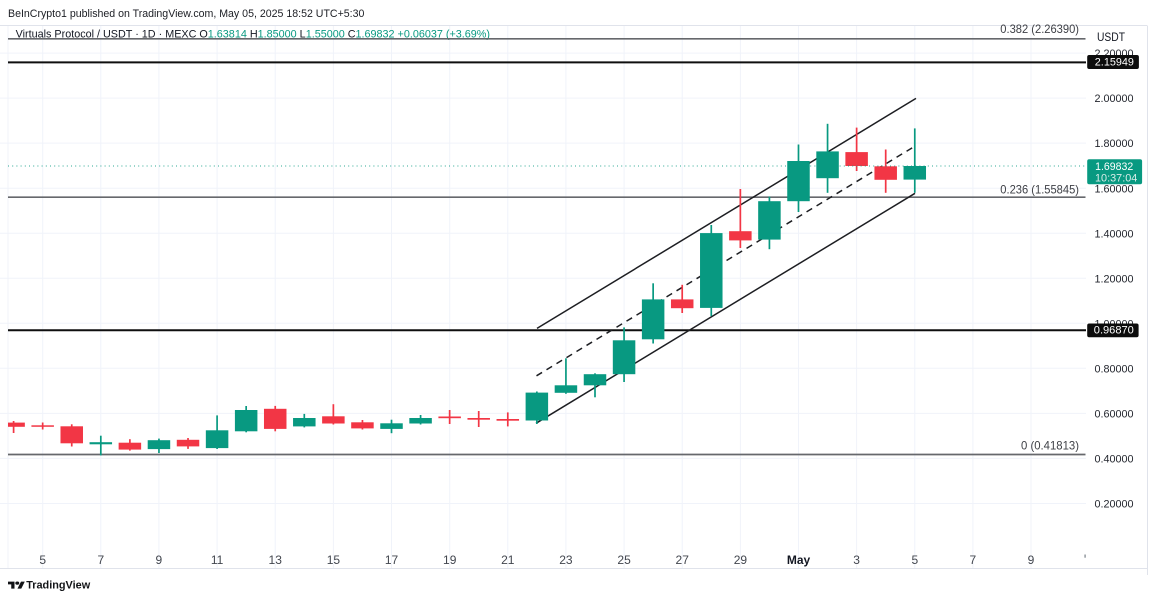 Image resolution: width=1158 pixels, height=600 pixels. I want to click on svg-text: 11, so click(217, 560).